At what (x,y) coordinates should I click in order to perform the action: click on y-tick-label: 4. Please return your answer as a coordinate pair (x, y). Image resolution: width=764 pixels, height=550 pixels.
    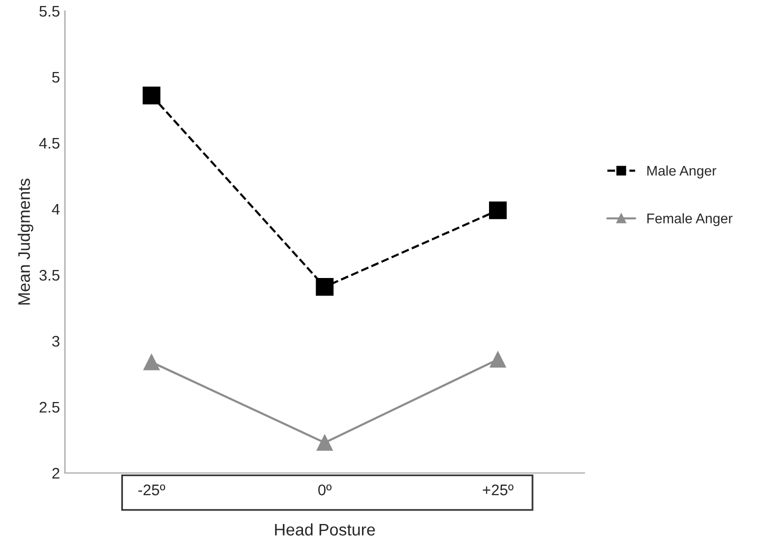
    Looking at the image, I should click on (56, 209).